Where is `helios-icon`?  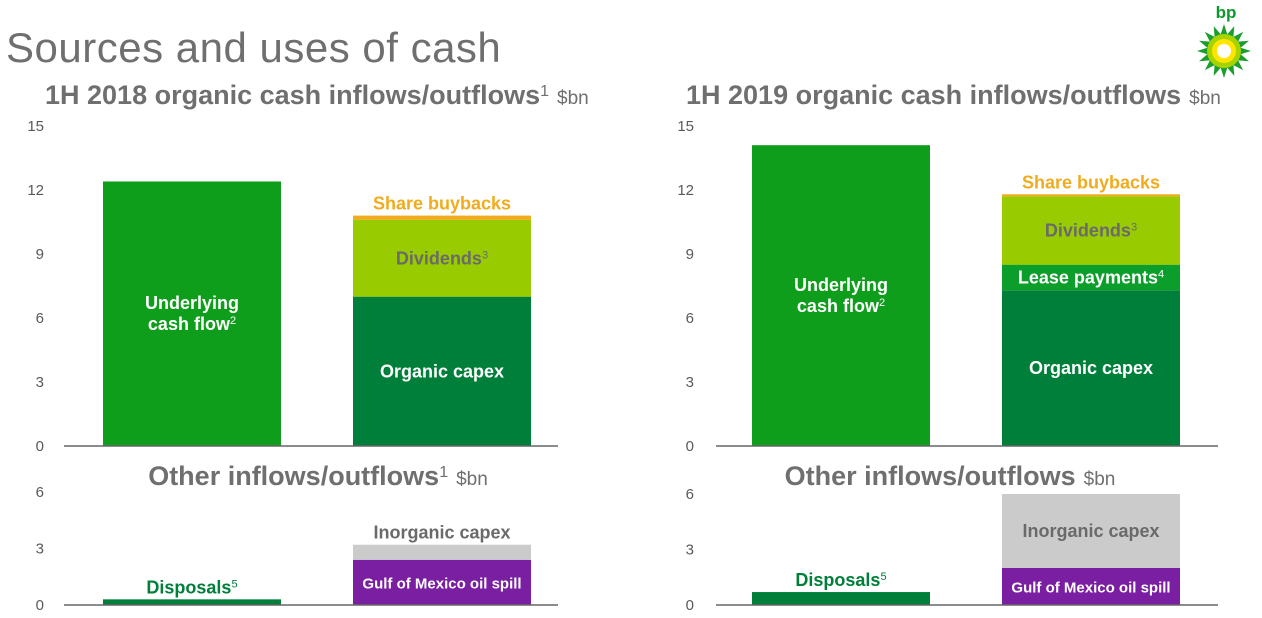
helios-icon is located at coordinates (1224, 51).